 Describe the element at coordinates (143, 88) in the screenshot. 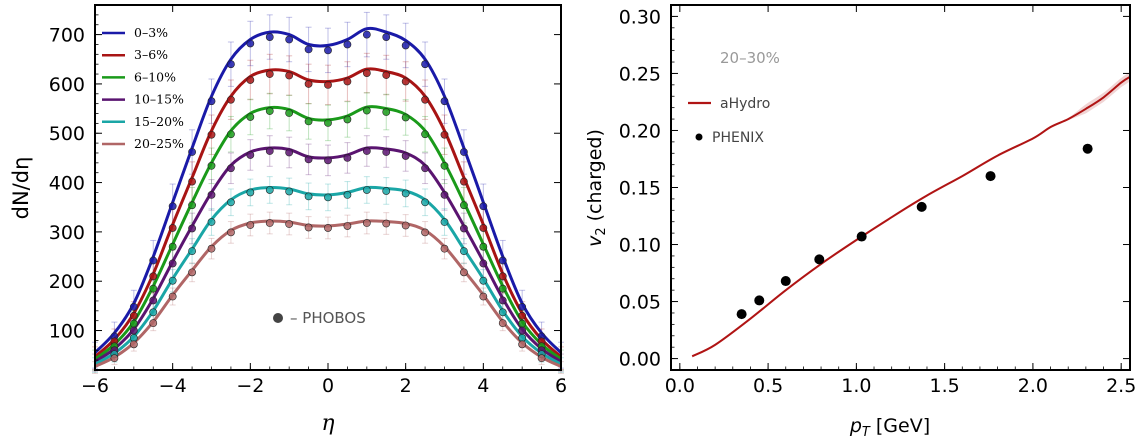

I see `left-legend: 0–3% 3–6% 6–10% 10–15% 15–20% 20–25%` at that location.